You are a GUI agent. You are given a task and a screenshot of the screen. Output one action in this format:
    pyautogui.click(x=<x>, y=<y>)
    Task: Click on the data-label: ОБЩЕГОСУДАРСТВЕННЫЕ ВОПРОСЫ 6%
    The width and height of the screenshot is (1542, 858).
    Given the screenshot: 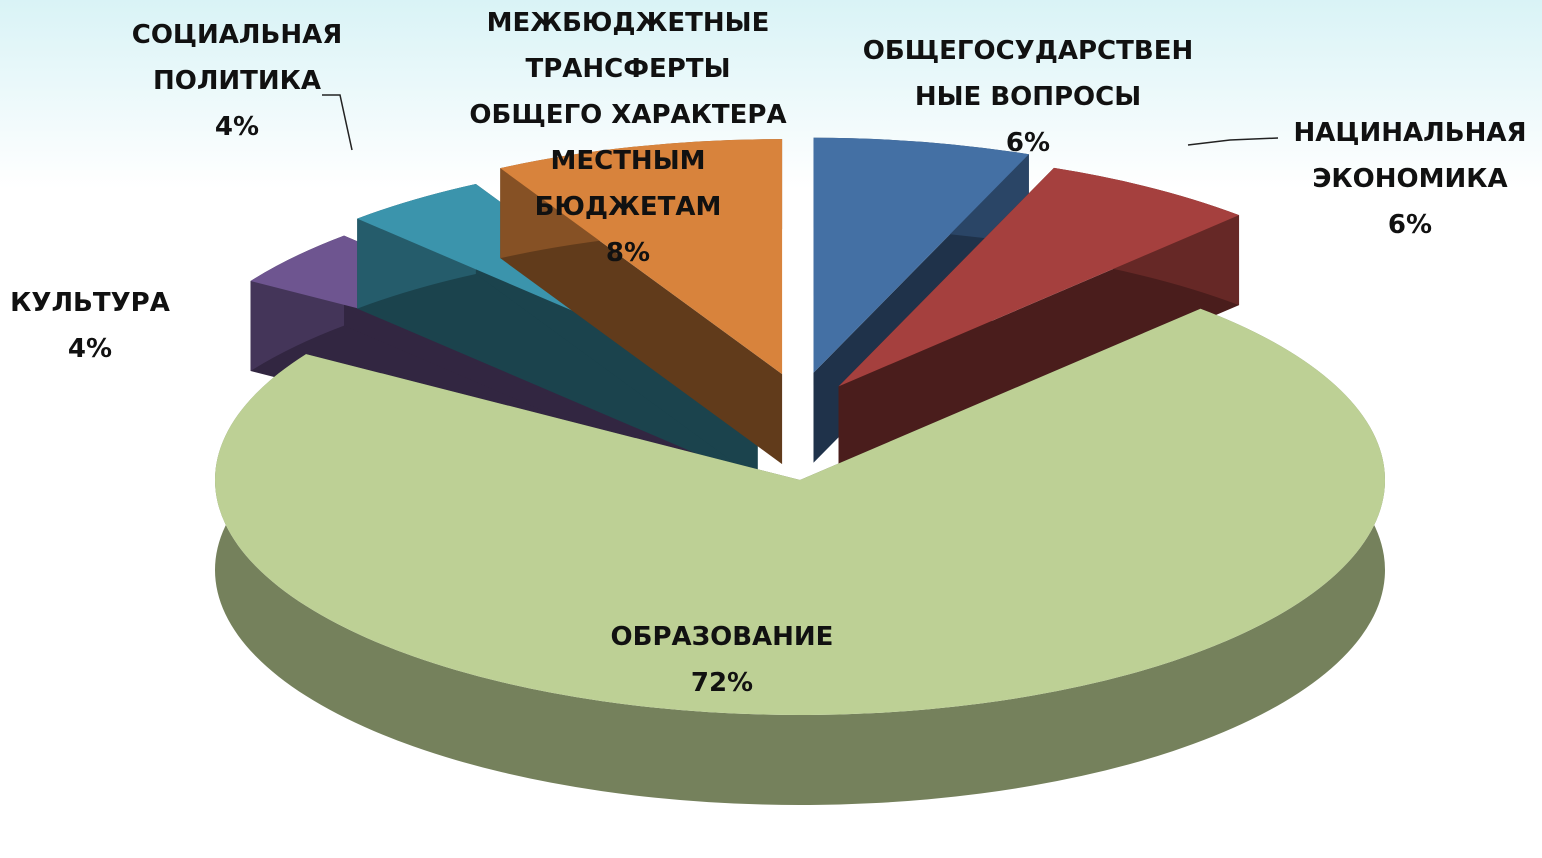 What is the action you would take?
    pyautogui.click(x=1028, y=97)
    